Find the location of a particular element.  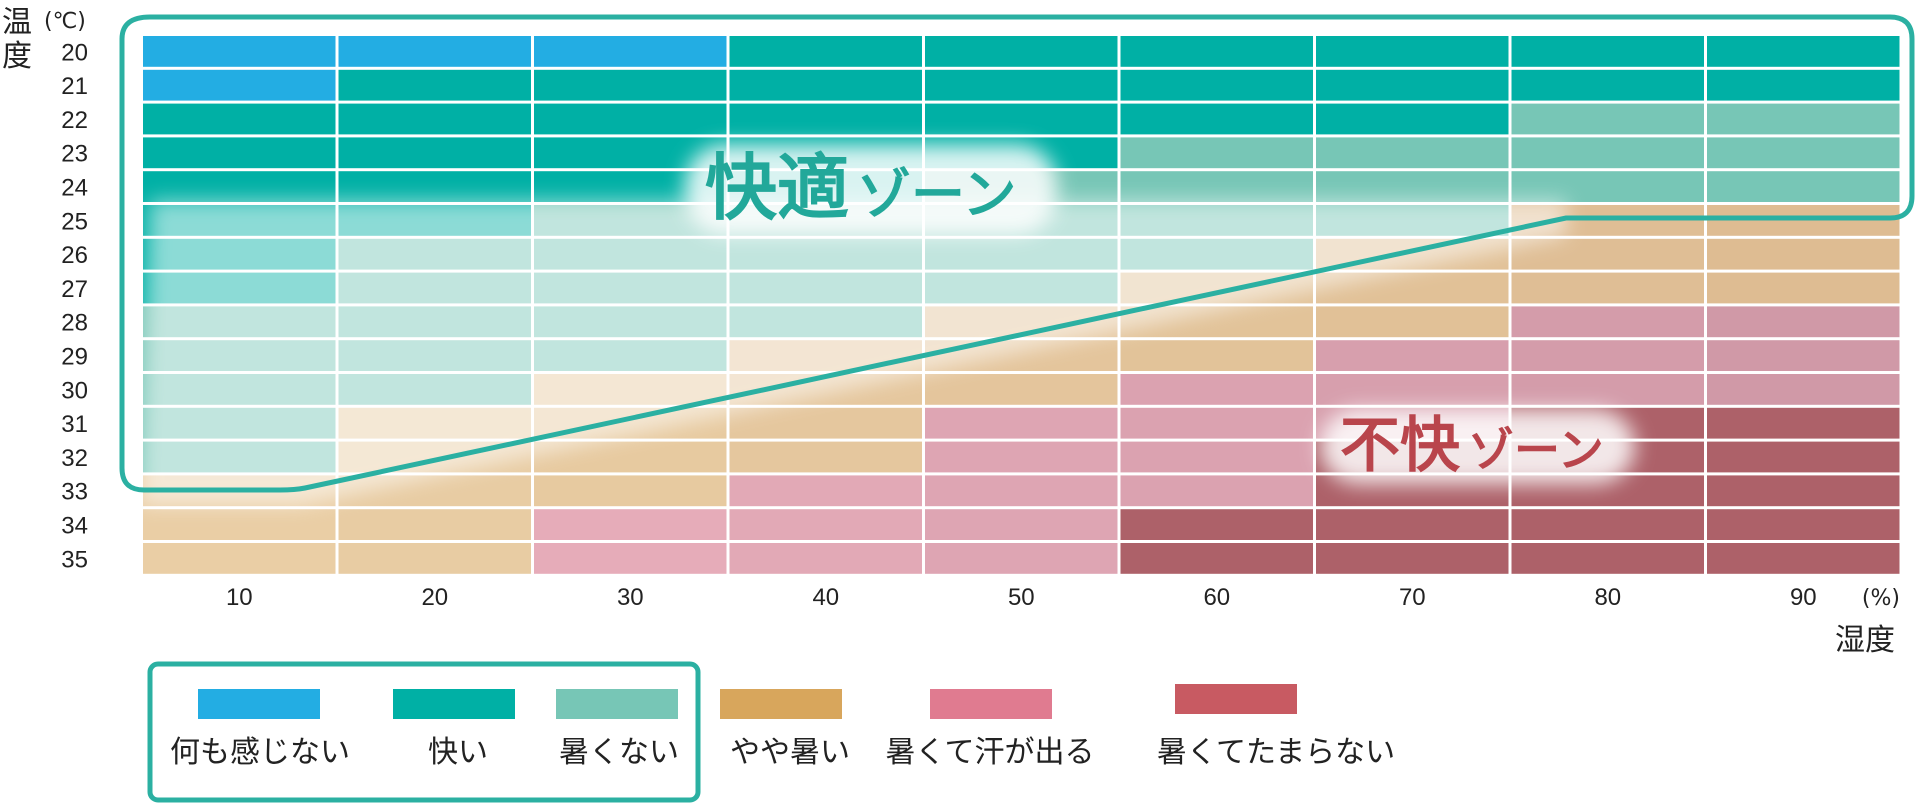

y-tick-label: 20 is located at coordinates (74, 52).